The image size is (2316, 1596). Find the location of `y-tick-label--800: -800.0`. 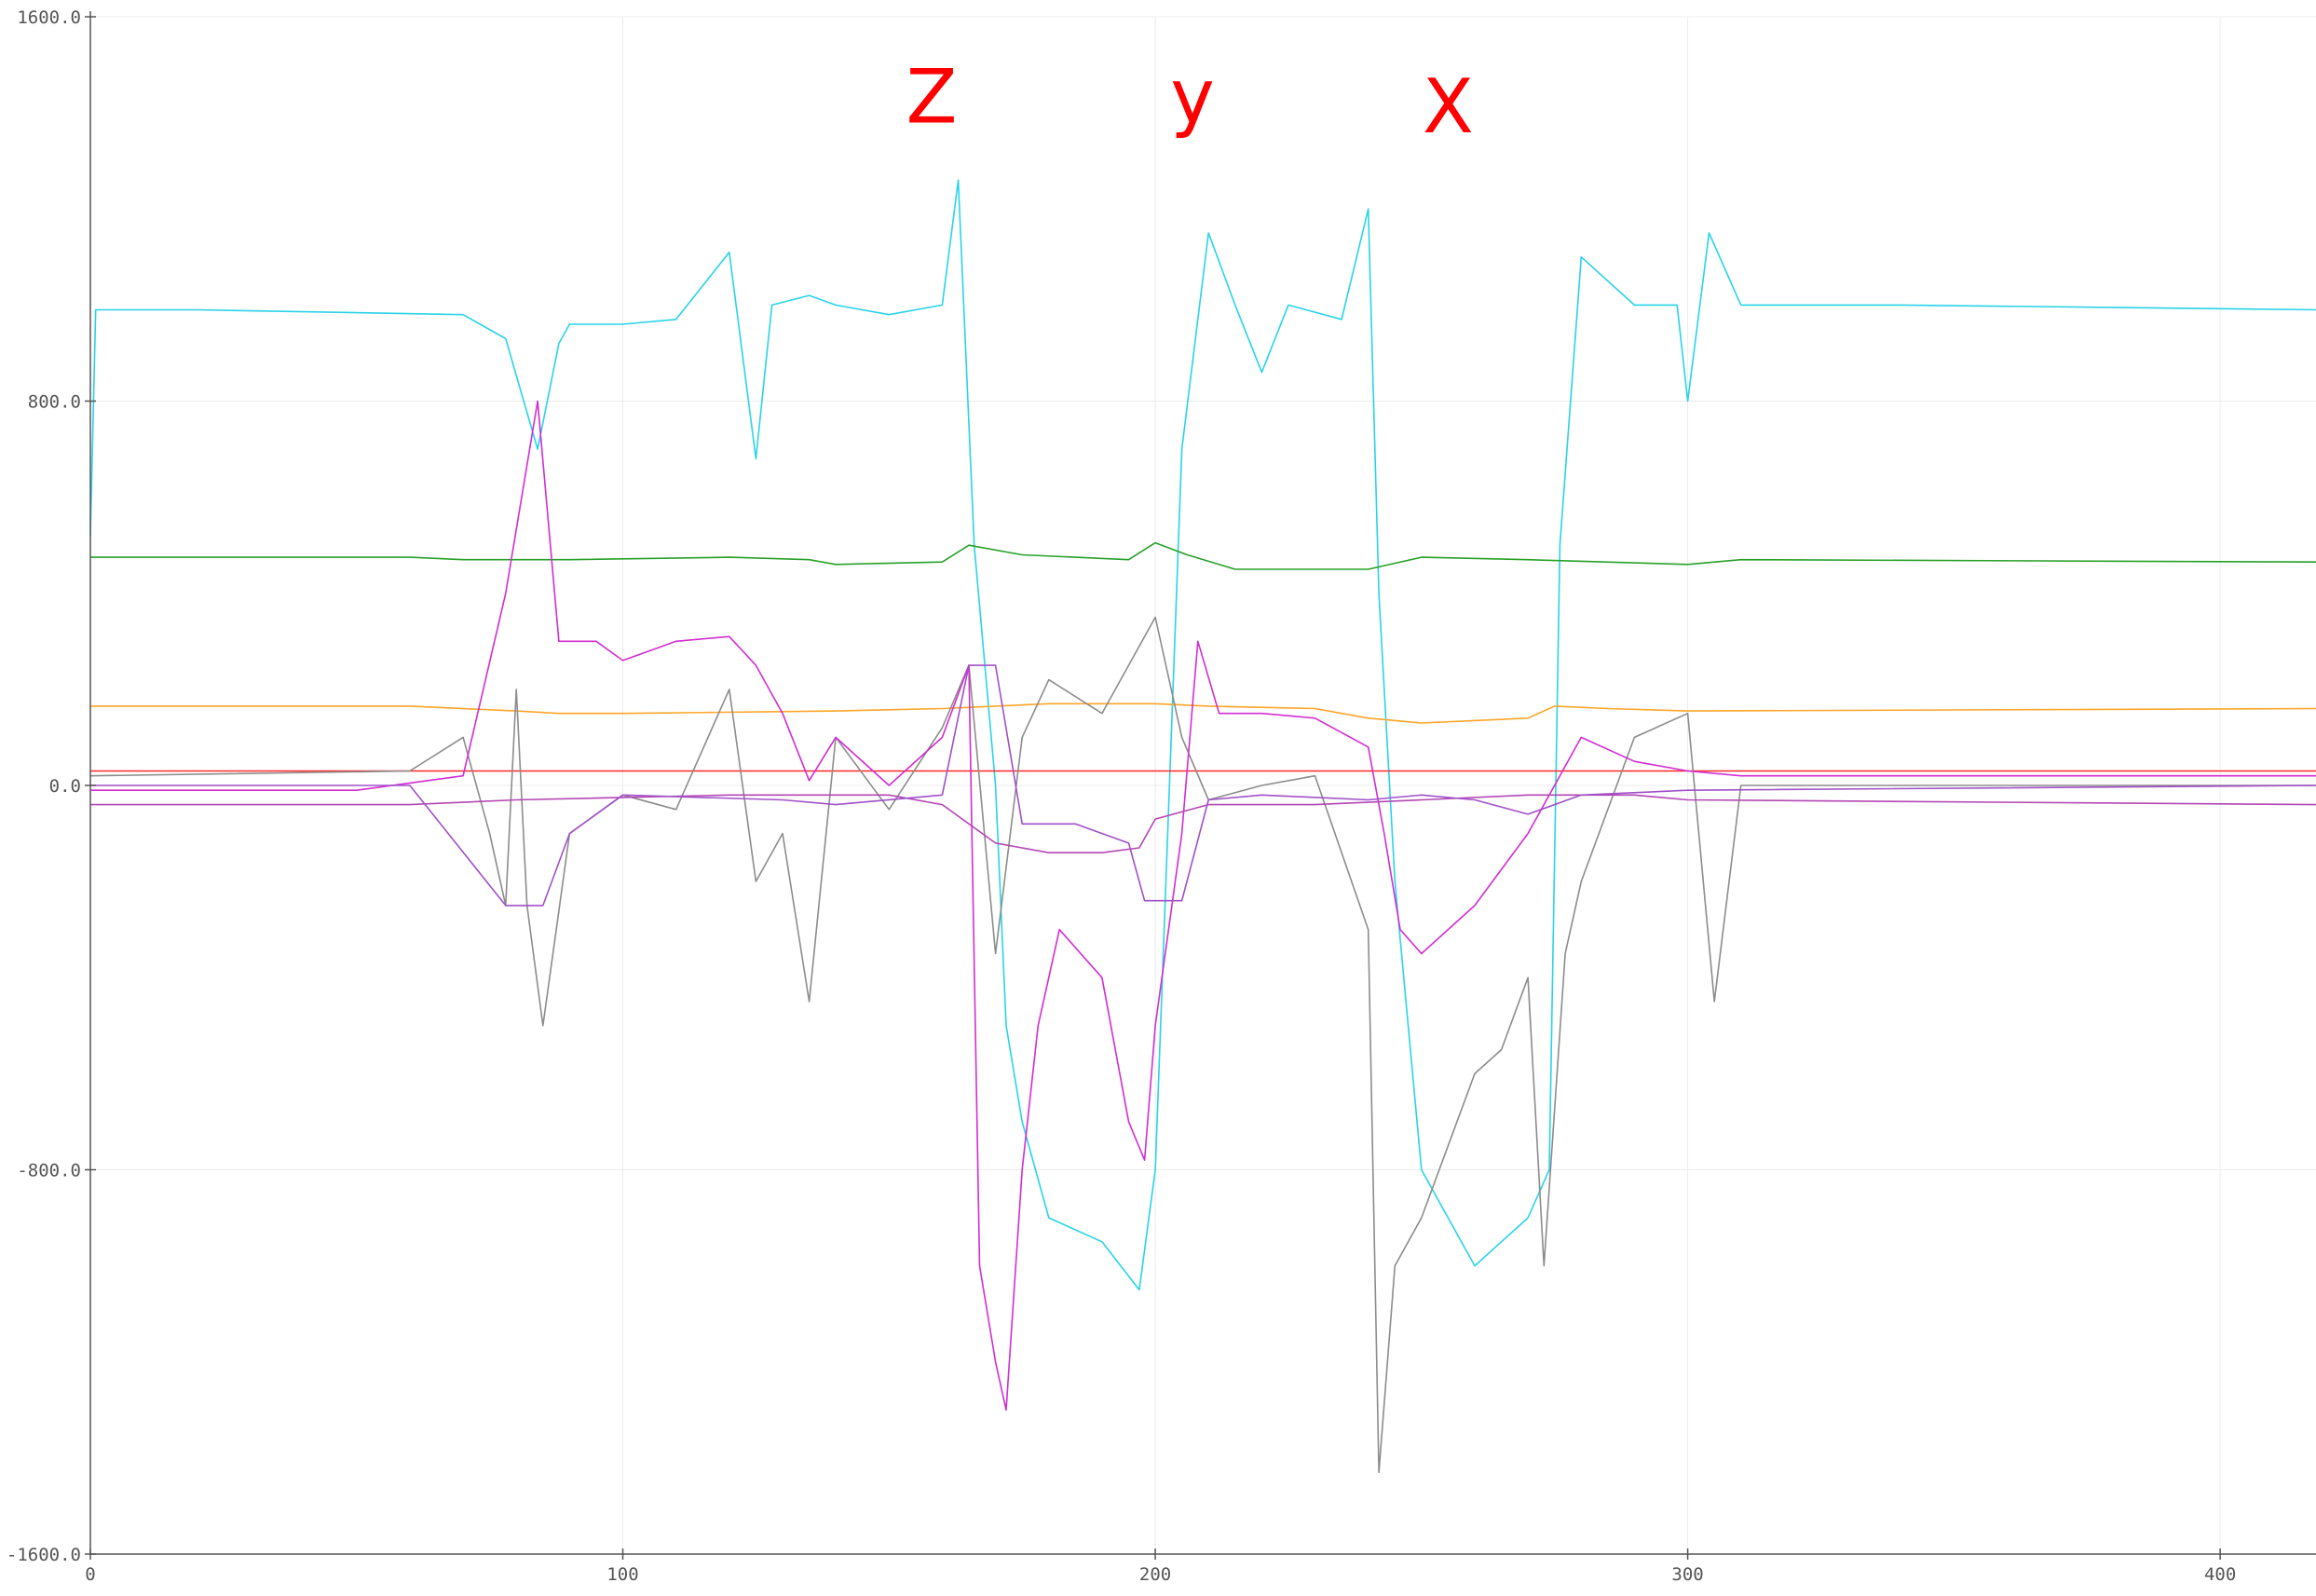

y-tick-label--800: -800.0 is located at coordinates (49, 1171).